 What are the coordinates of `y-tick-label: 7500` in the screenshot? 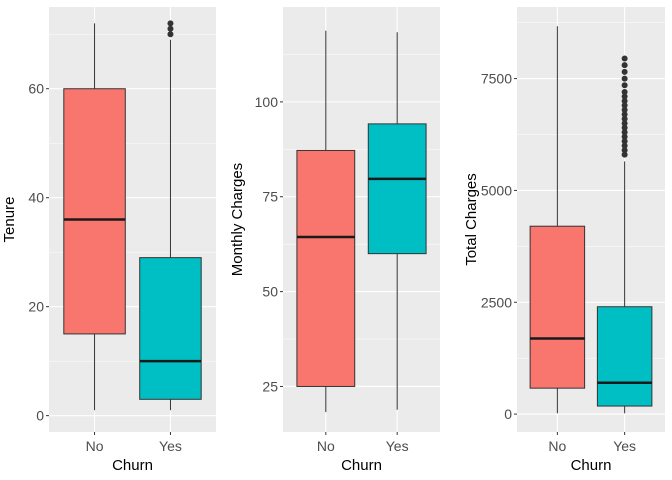 It's located at (496, 79).